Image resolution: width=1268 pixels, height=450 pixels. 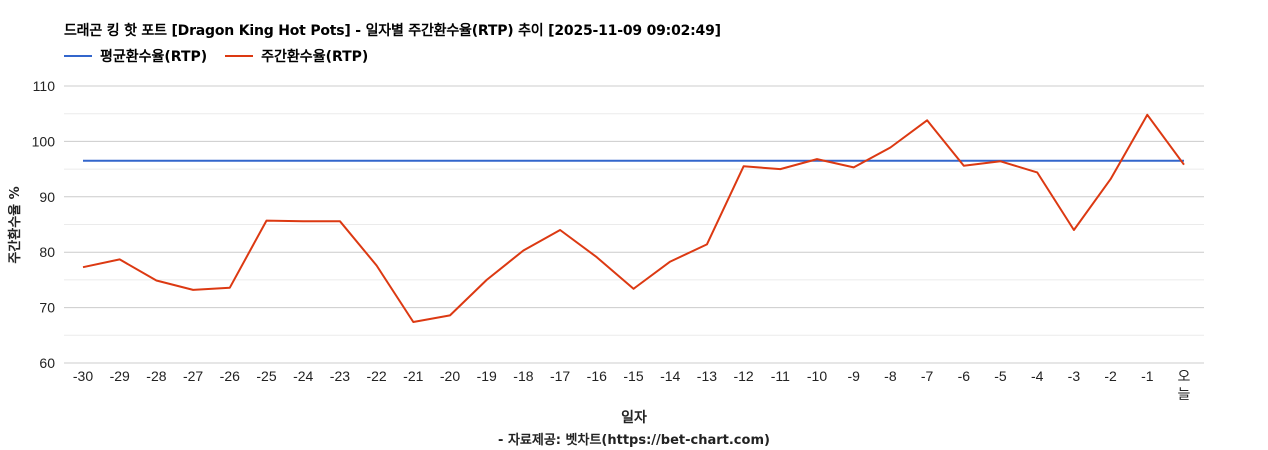 What do you see at coordinates (413, 376) in the screenshot?
I see `x-tick-label: -21` at bounding box center [413, 376].